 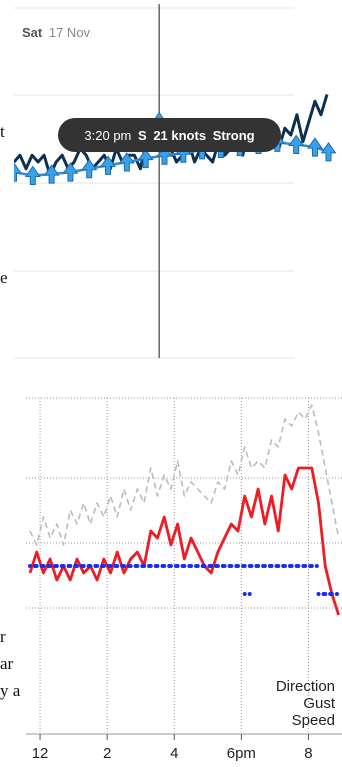 What do you see at coordinates (241, 753) in the screenshot?
I see `x-tick-label: 6pm` at bounding box center [241, 753].